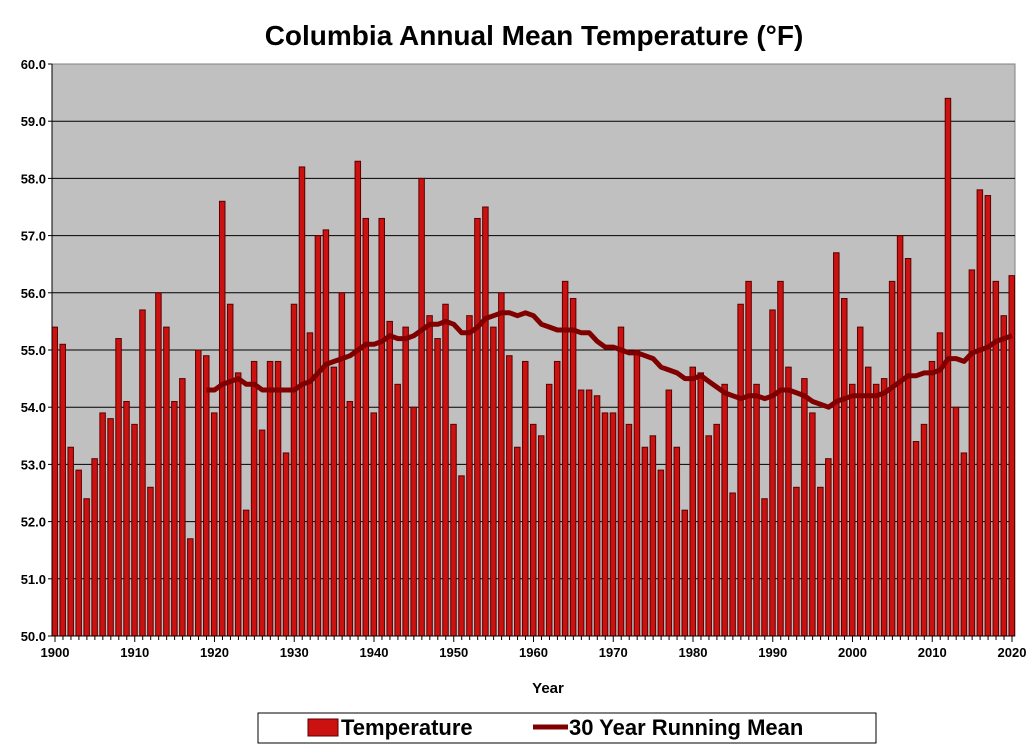 The height and width of the screenshot is (750, 1036). I want to click on bar-1909, so click(126, 518).